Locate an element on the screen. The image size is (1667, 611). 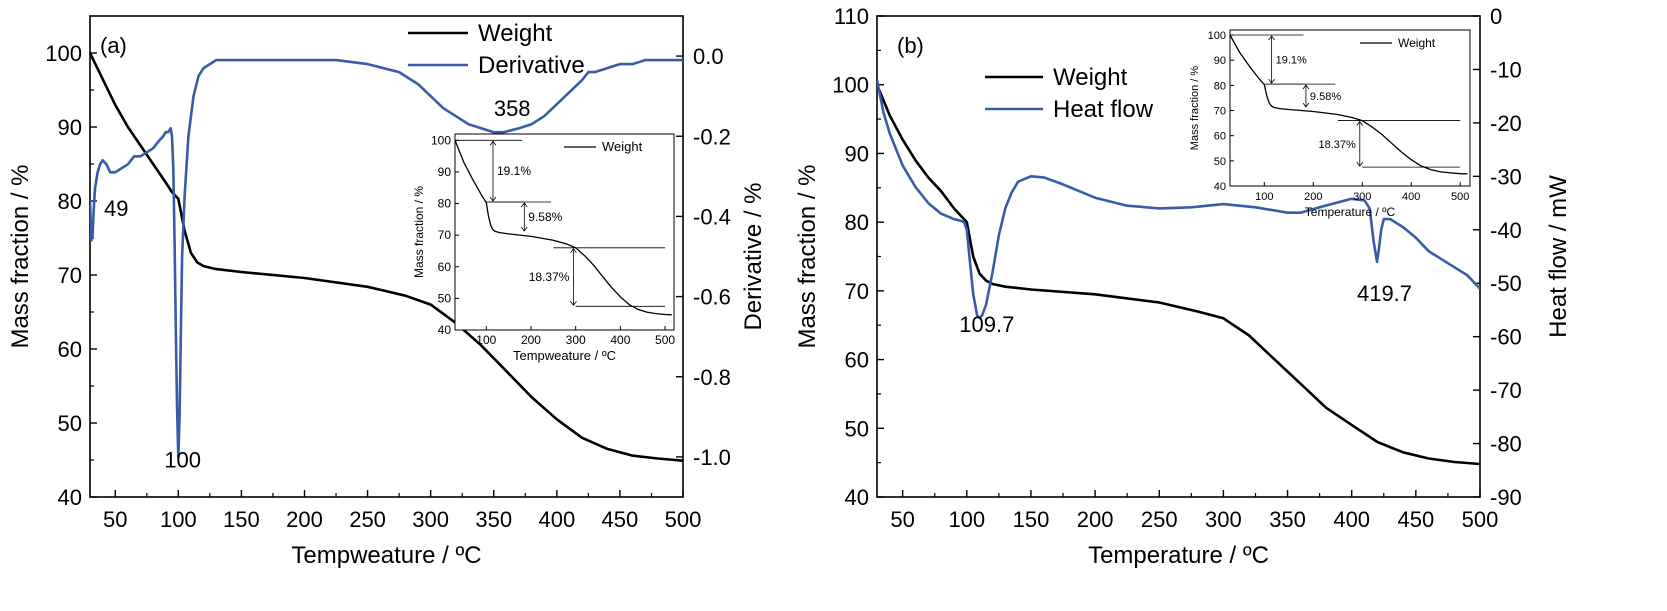
inset-x-axis-title: Temperature / ºC is located at coordinates (1350, 212).